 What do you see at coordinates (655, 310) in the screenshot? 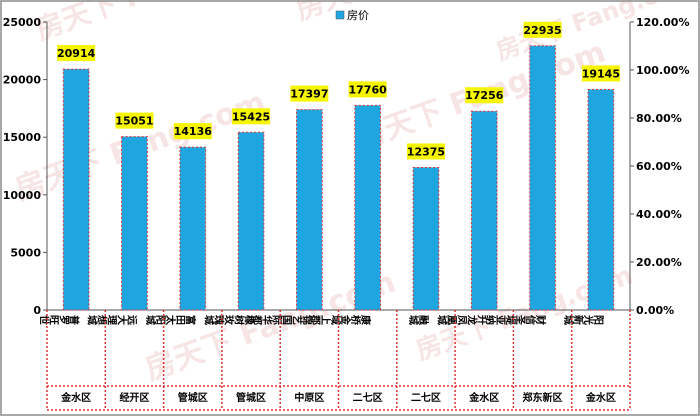
I see `y2-tick-label: 0.00%` at bounding box center [655, 310].